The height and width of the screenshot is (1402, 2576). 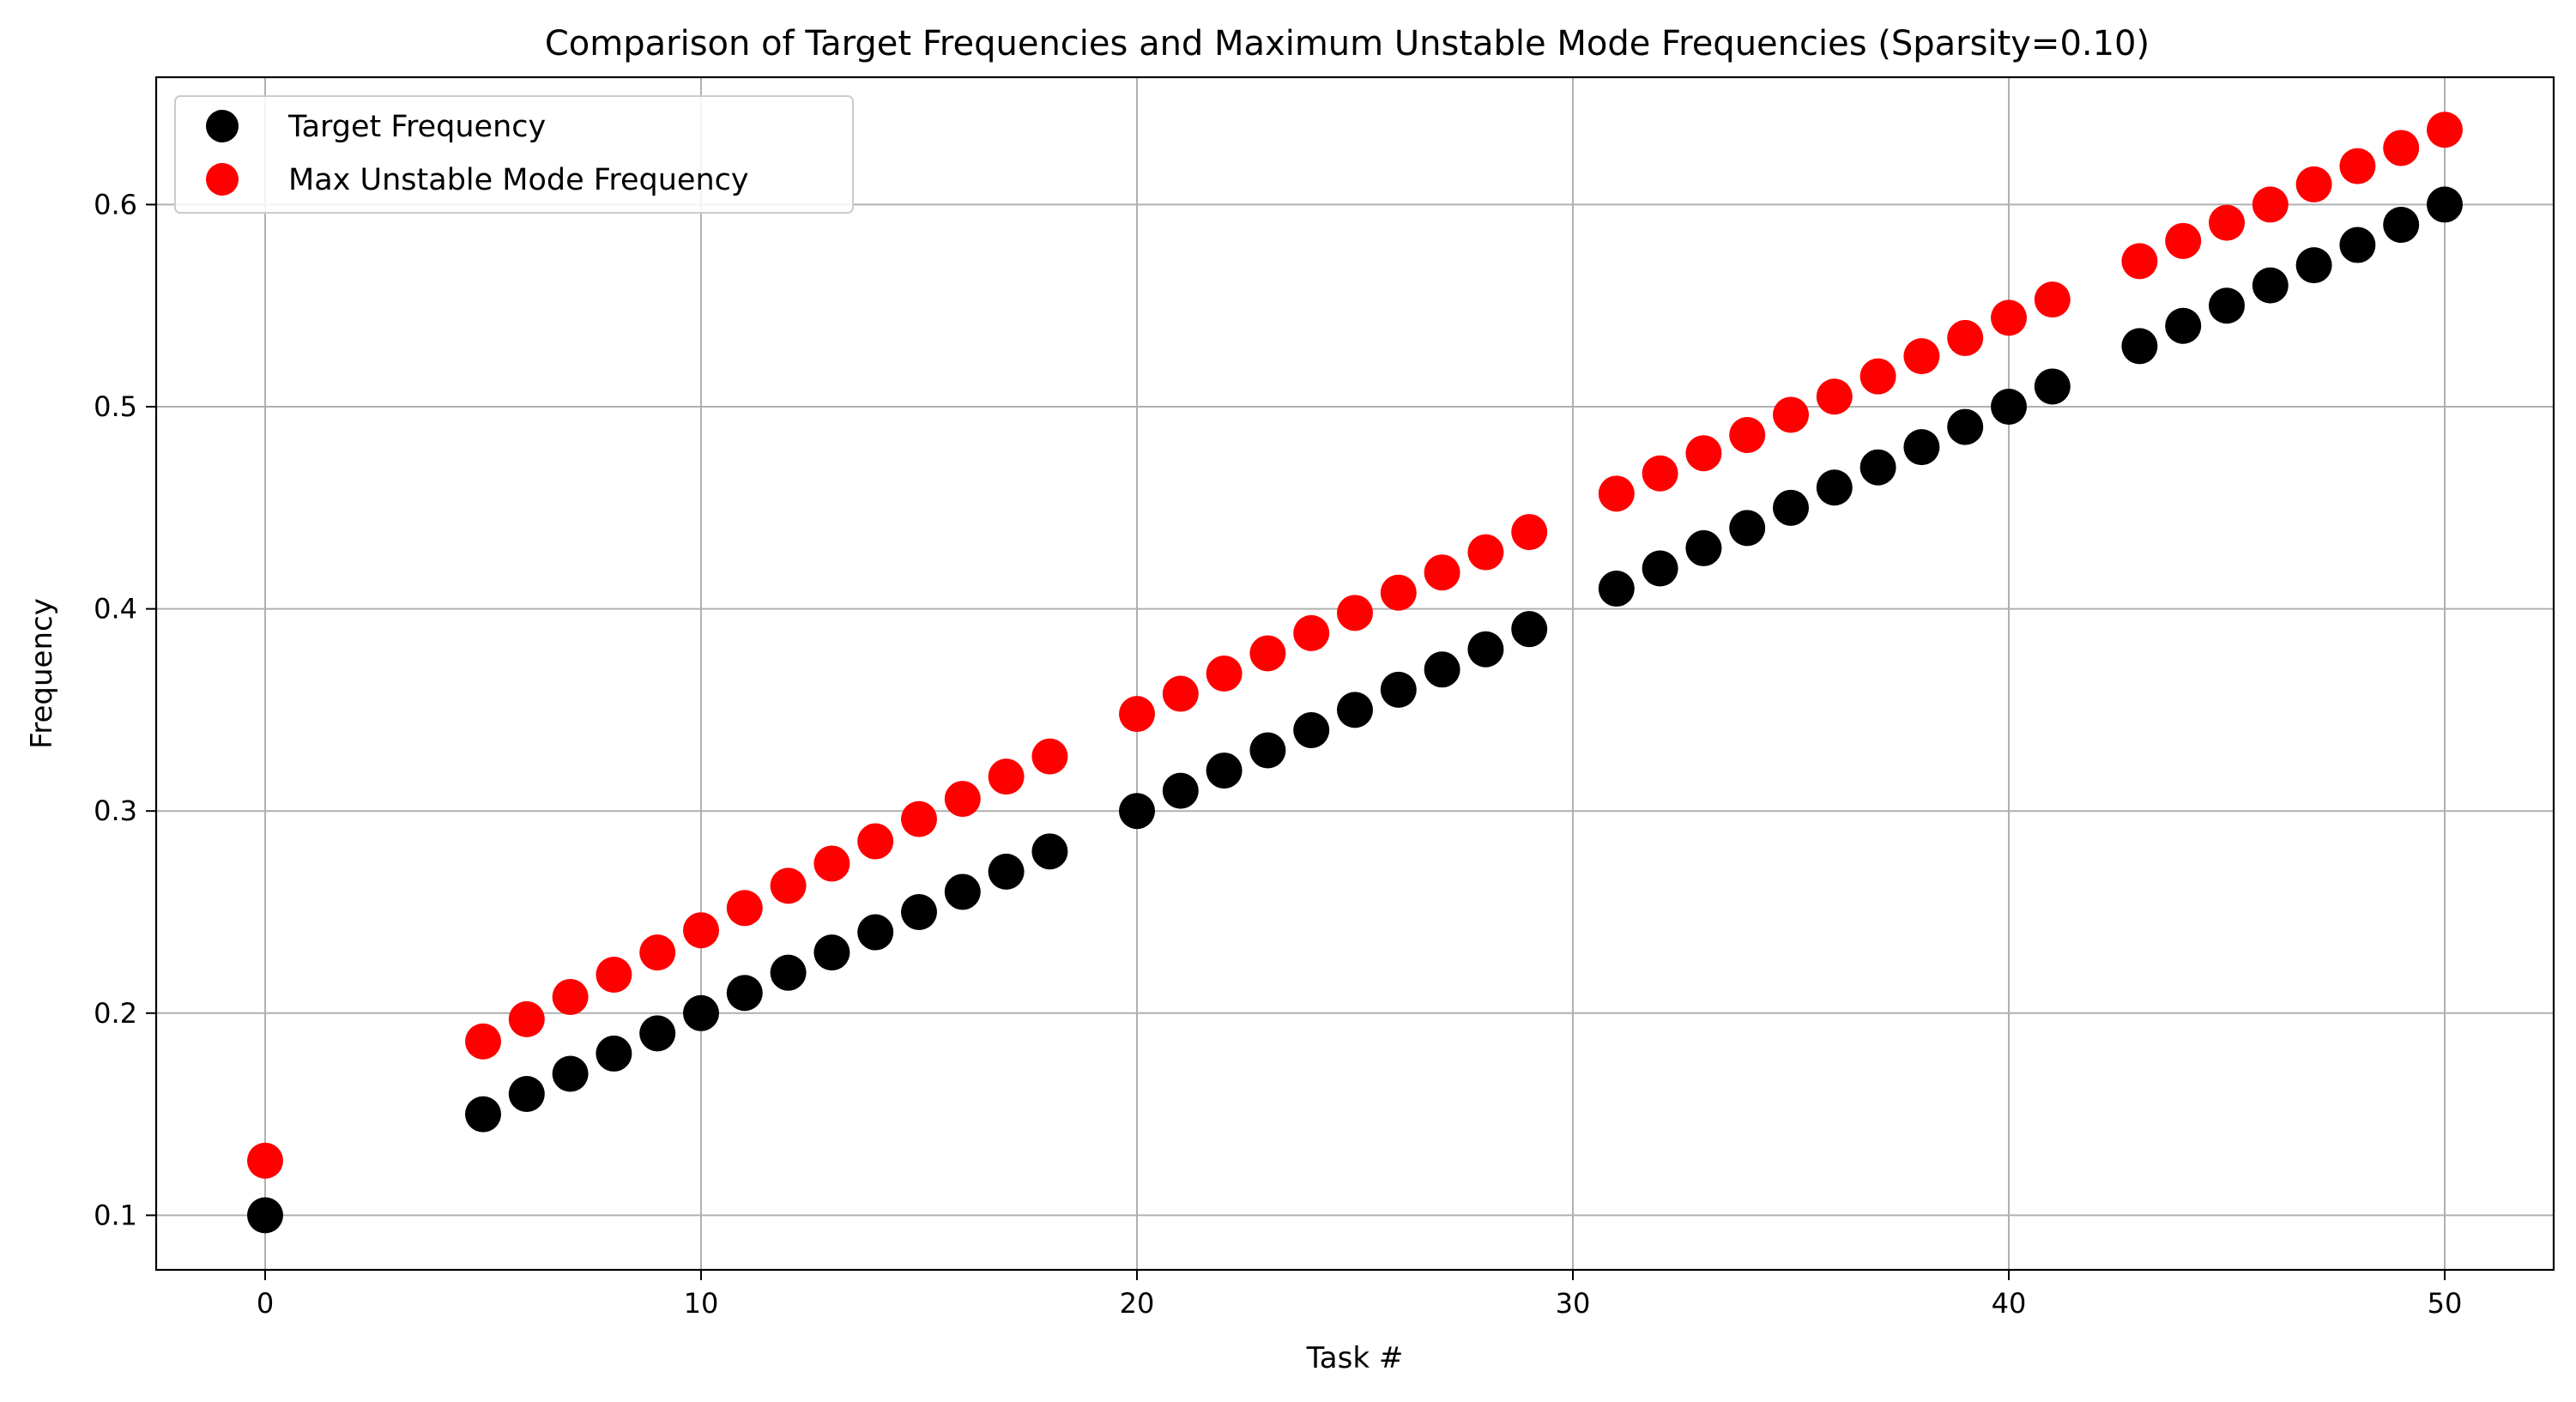 What do you see at coordinates (2009, 1303) in the screenshot?
I see `x-tick-label: 40` at bounding box center [2009, 1303].